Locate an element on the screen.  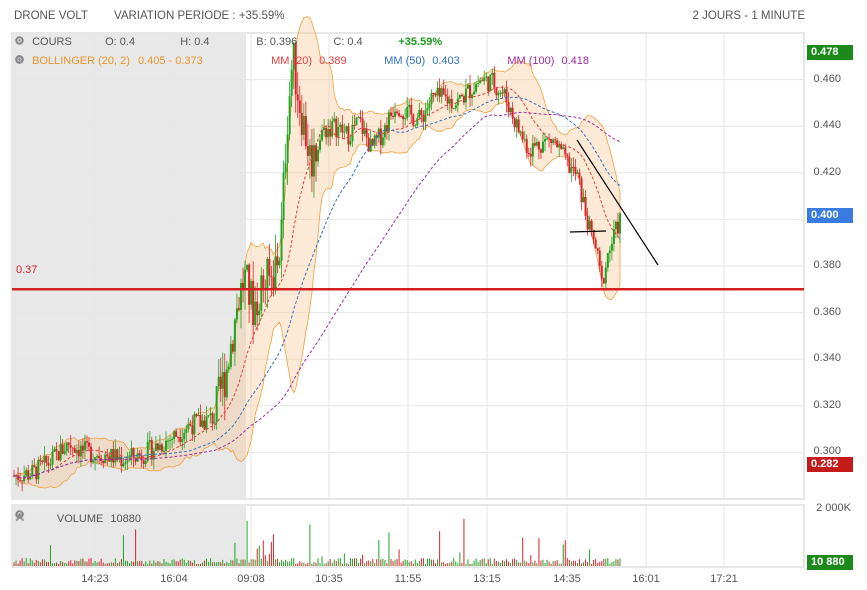
low-value: B: 0.396 is located at coordinates (277, 42).